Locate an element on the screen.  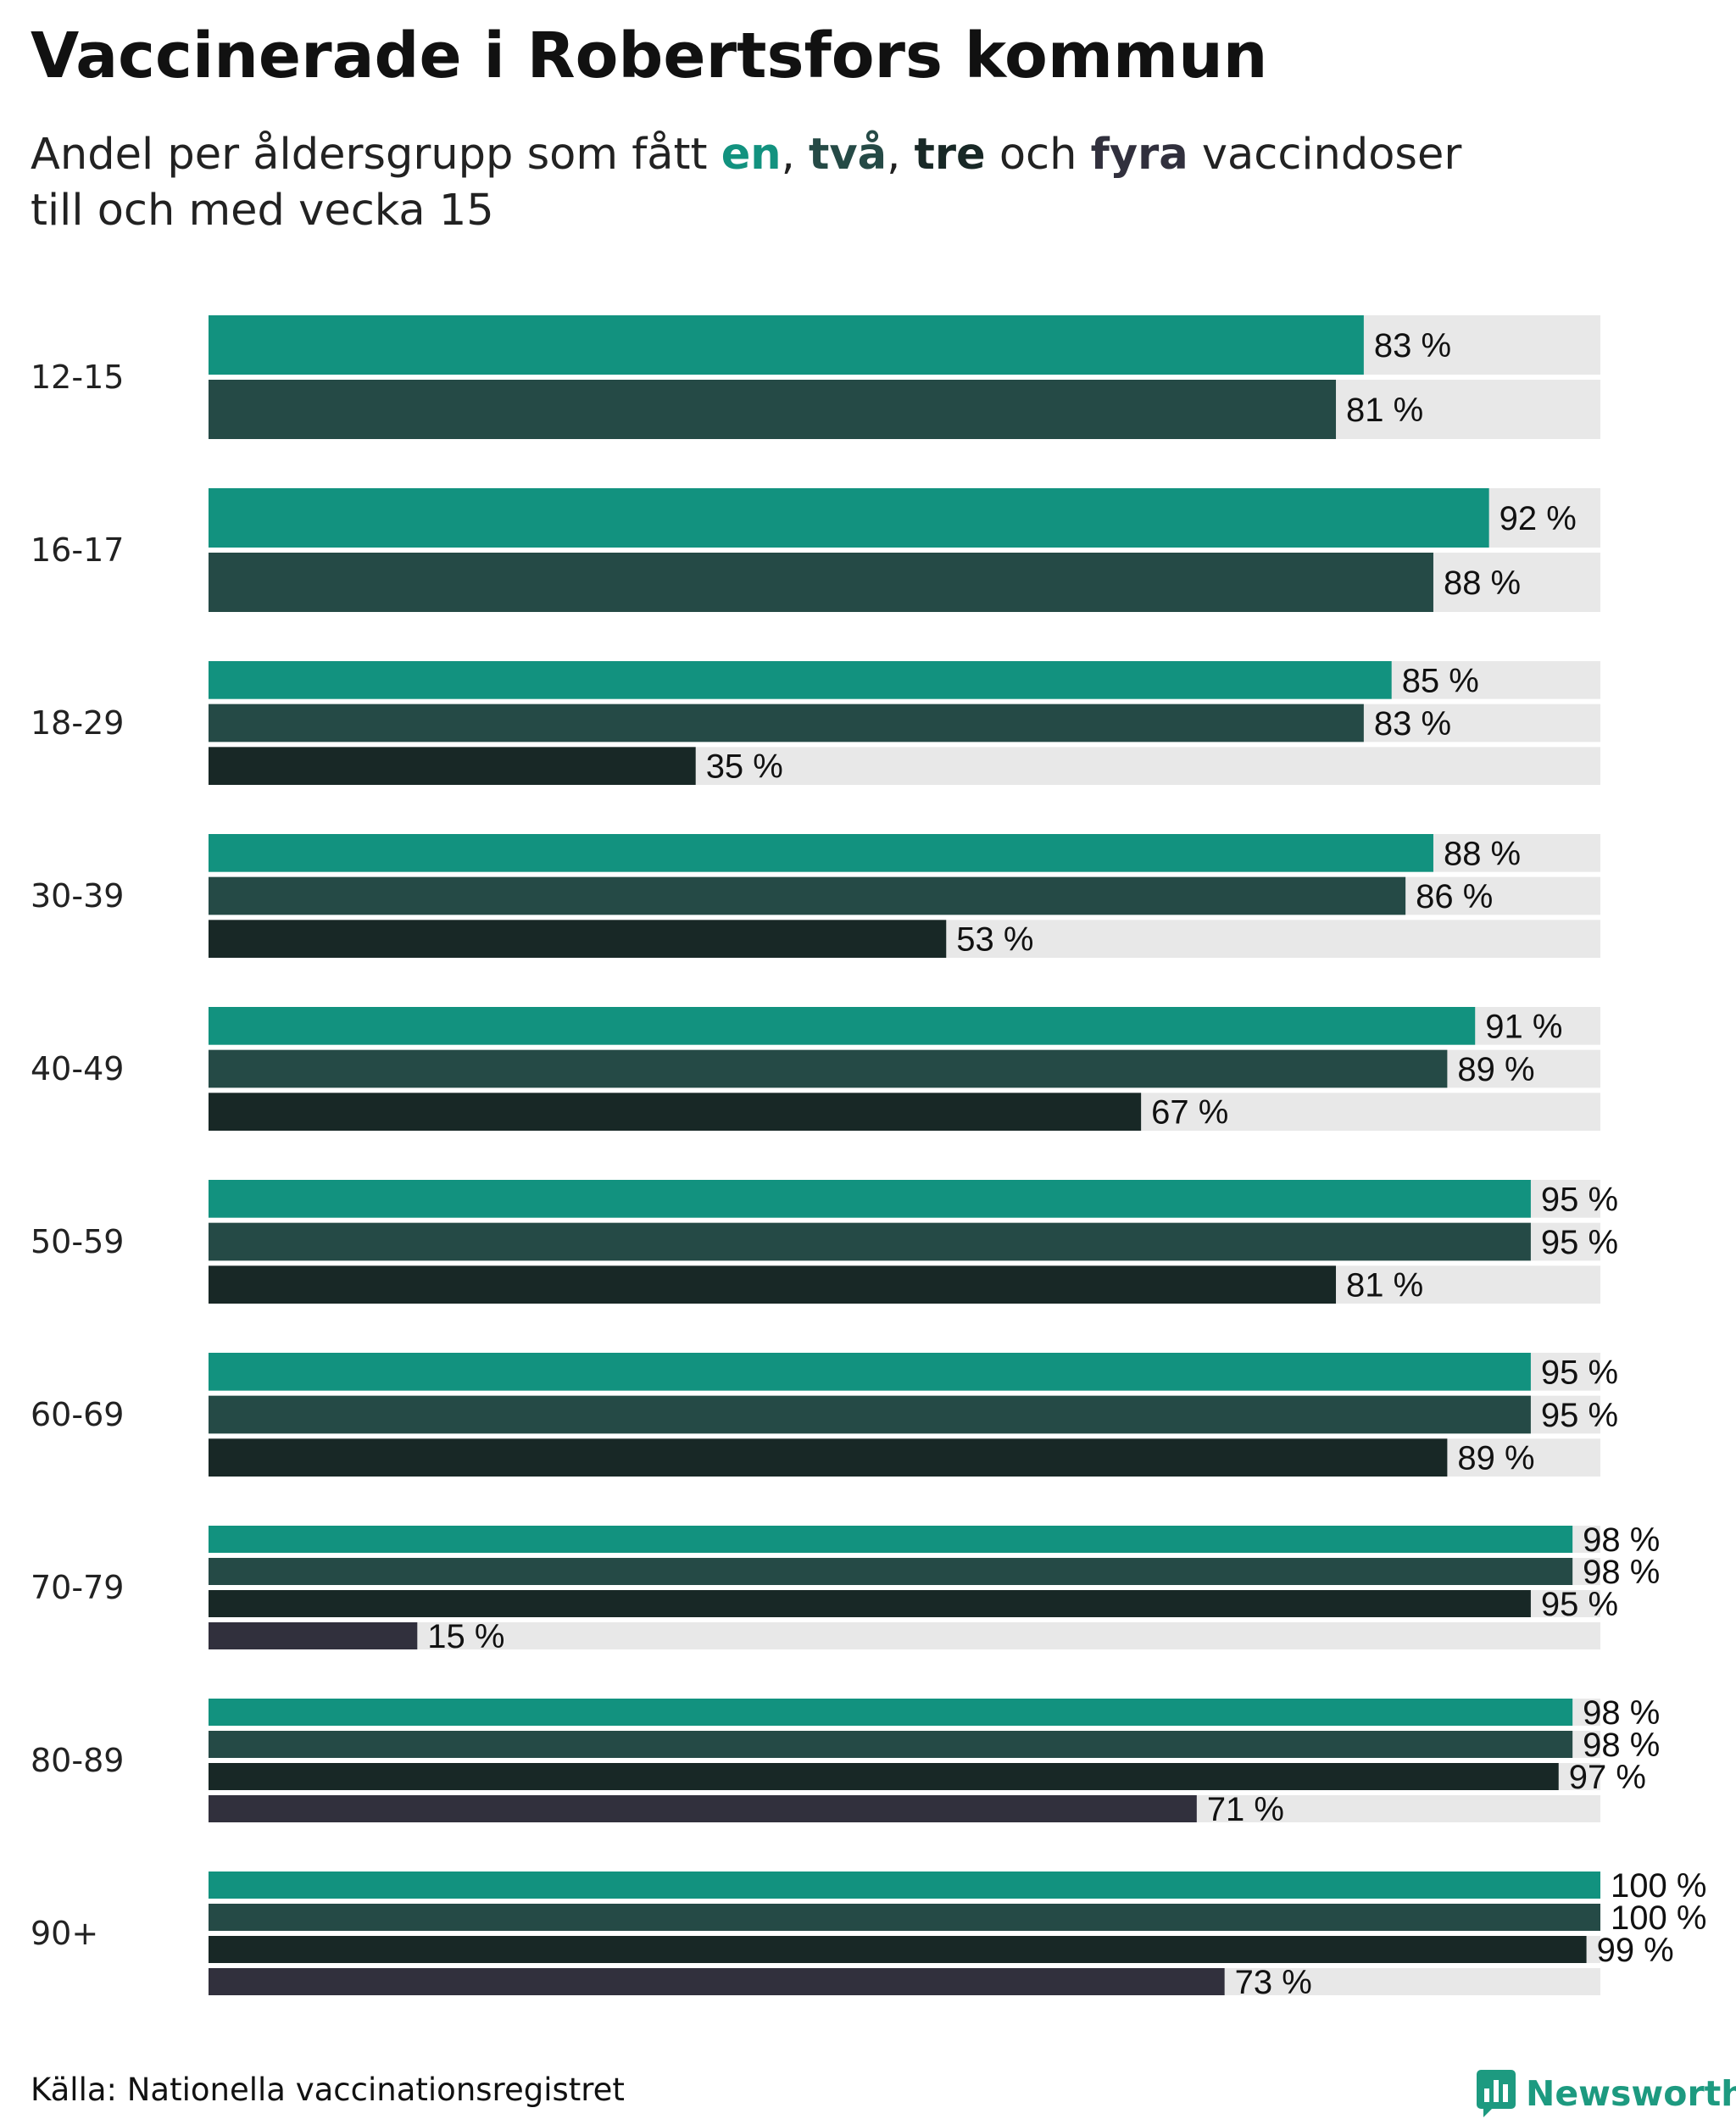
source-note: Källa: Nationella vaccinationsregistret is located at coordinates (328, 2090).